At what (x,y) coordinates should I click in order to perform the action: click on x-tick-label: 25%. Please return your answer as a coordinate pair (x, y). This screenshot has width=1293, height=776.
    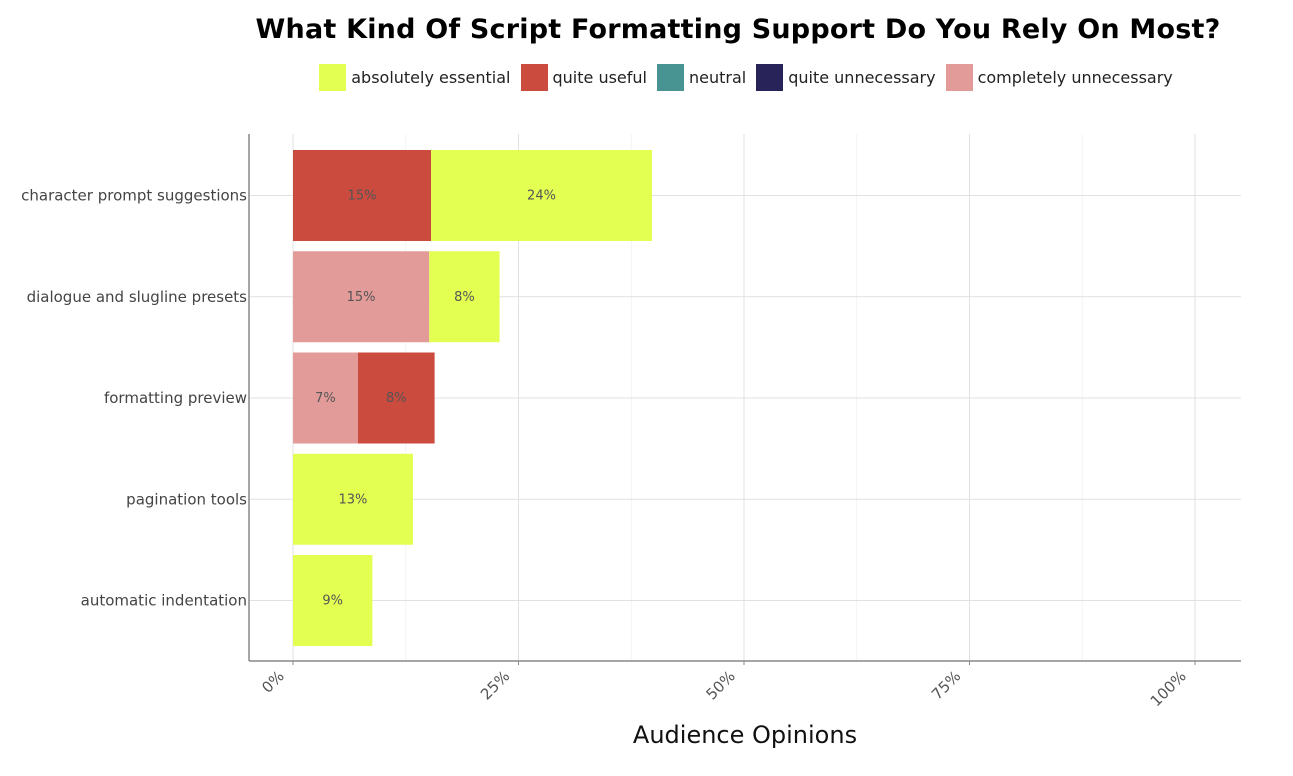
    Looking at the image, I should click on (495, 685).